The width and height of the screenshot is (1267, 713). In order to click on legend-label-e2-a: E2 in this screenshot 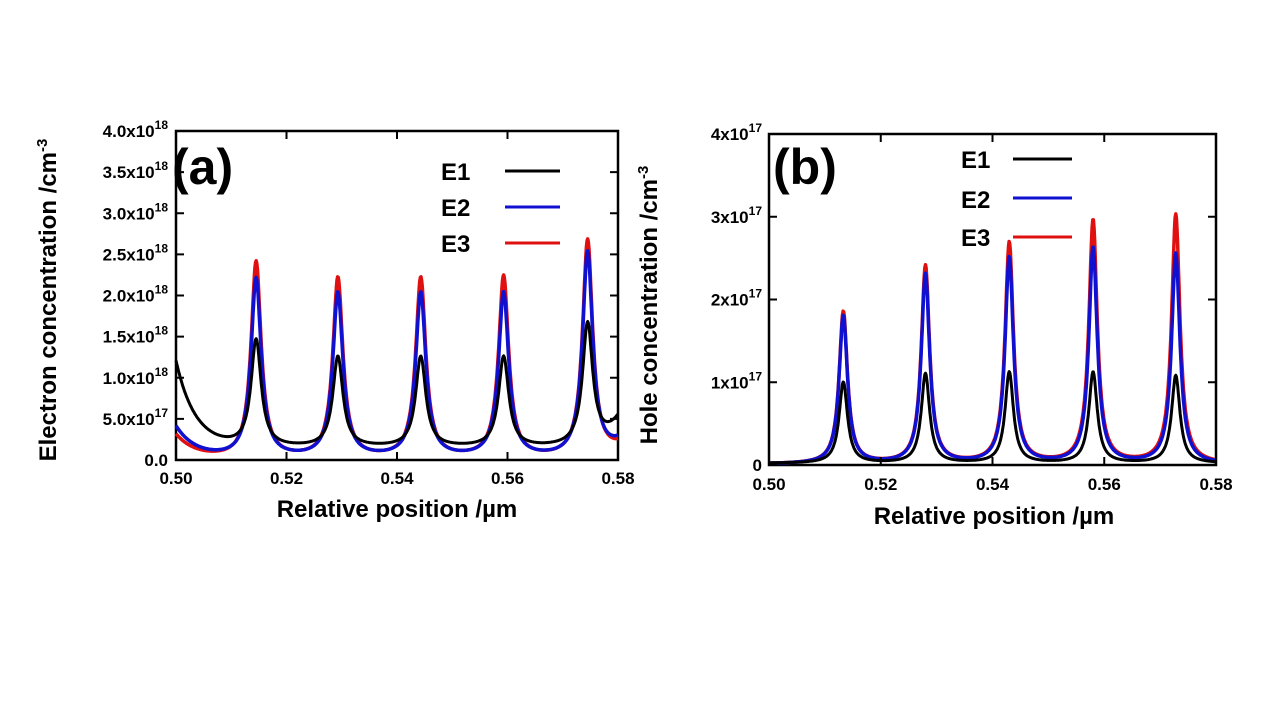, I will do `click(455, 208)`.